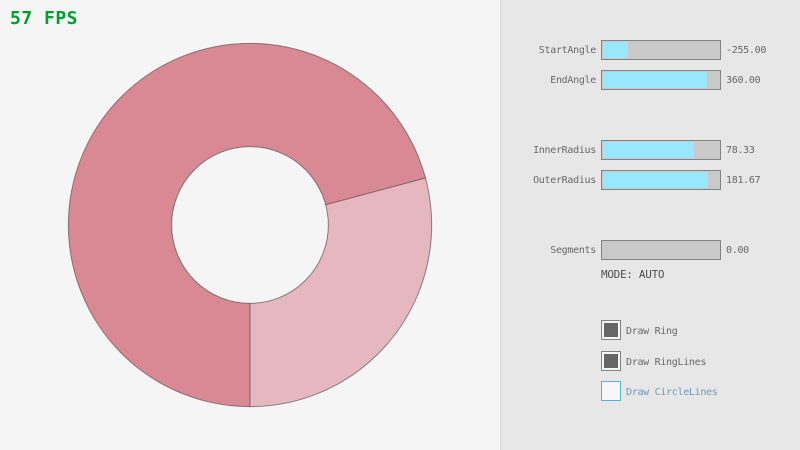  What do you see at coordinates (564, 180) in the screenshot?
I see `outerradius-label: OuterRadius` at bounding box center [564, 180].